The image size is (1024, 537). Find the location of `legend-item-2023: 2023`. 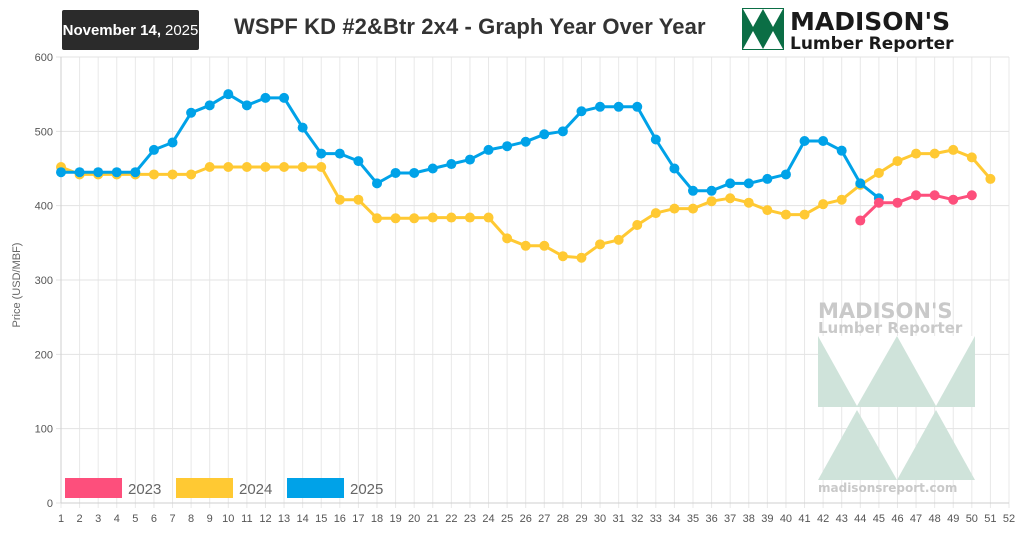

legend-item-2023: 2023 is located at coordinates (113, 488).